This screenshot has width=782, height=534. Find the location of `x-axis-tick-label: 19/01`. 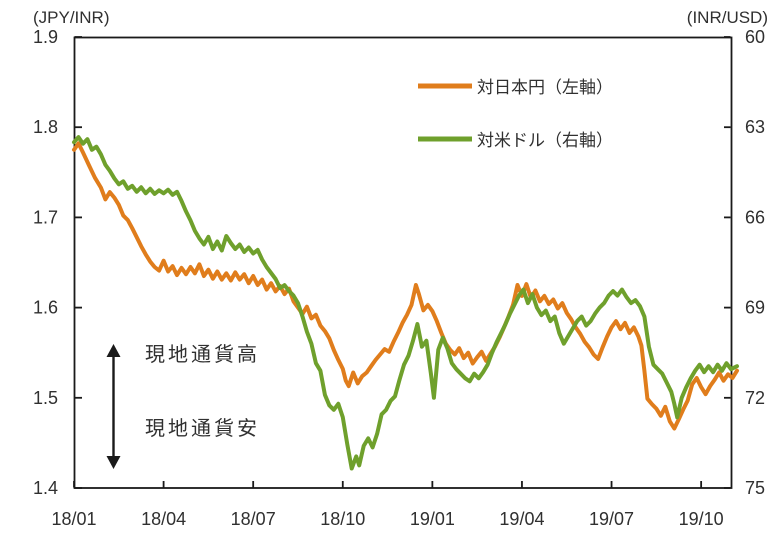

x-axis-tick-label: 19/01 is located at coordinates (432, 519).